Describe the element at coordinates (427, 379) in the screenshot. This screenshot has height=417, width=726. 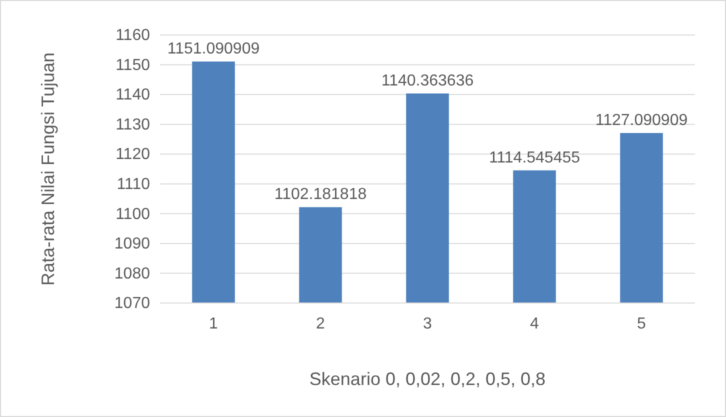
I see `x-axis-title: Skenario 0, 0,02, 0,2, 0,5, 0,8` at that location.